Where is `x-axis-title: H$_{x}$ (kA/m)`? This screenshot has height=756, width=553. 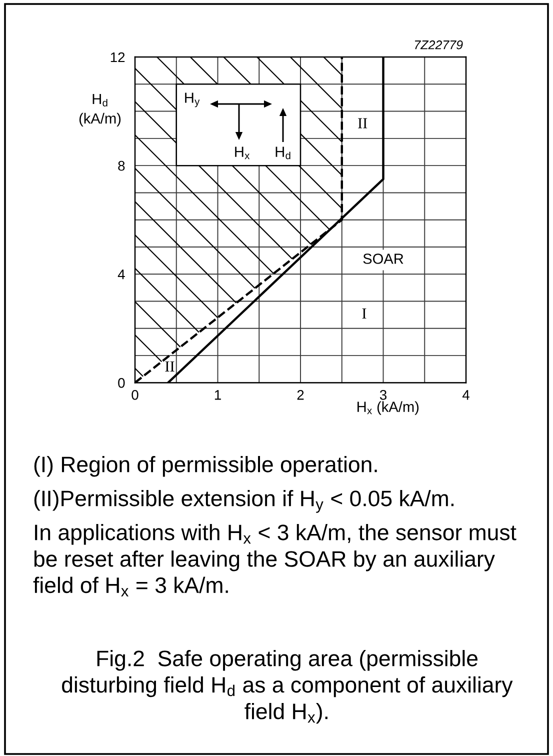 x-axis-title: H$_{x}$ (kA/m) is located at coordinates (388, 408).